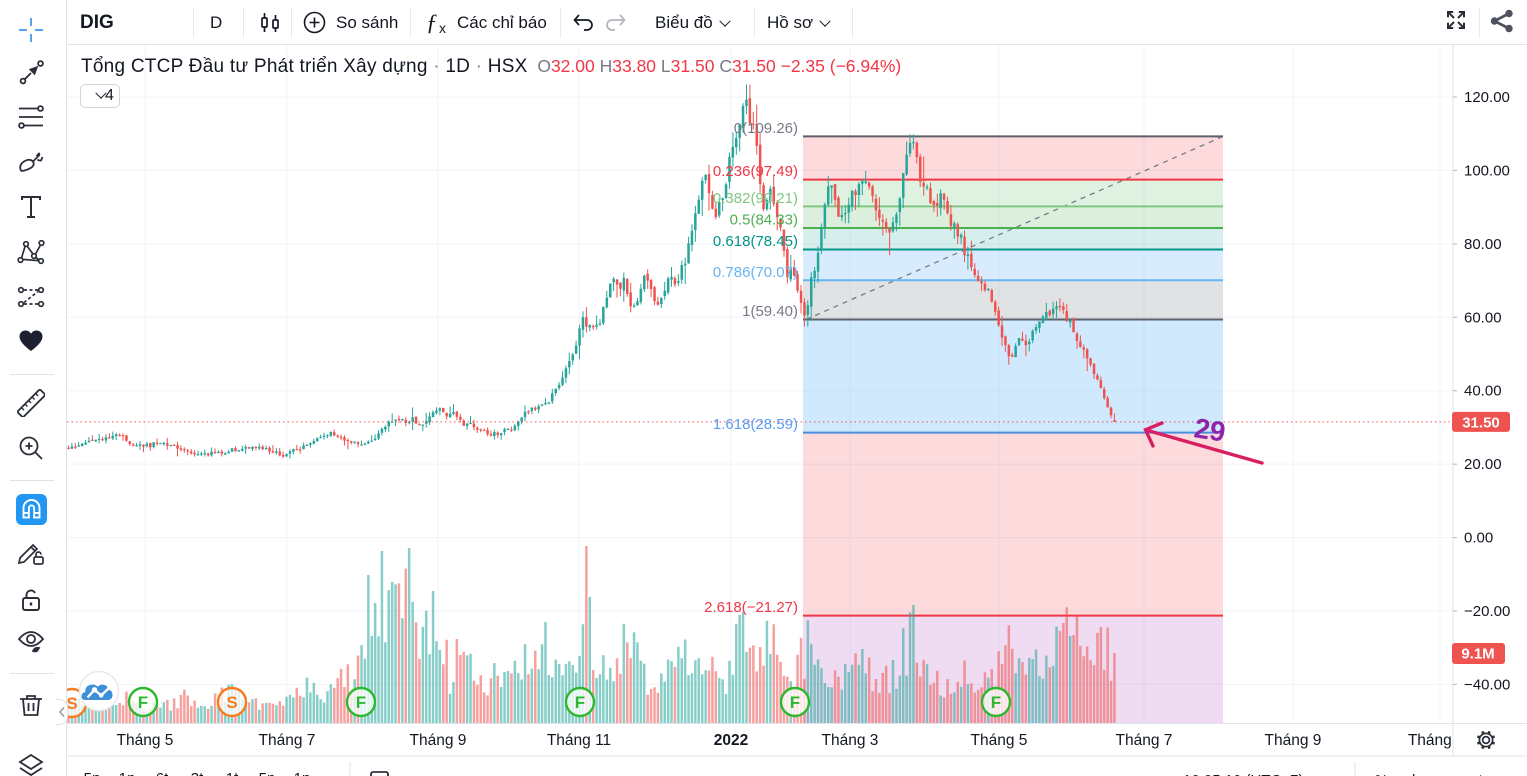 The width and height of the screenshot is (1527, 776). I want to click on svg-text: 40.00, so click(1483, 391).